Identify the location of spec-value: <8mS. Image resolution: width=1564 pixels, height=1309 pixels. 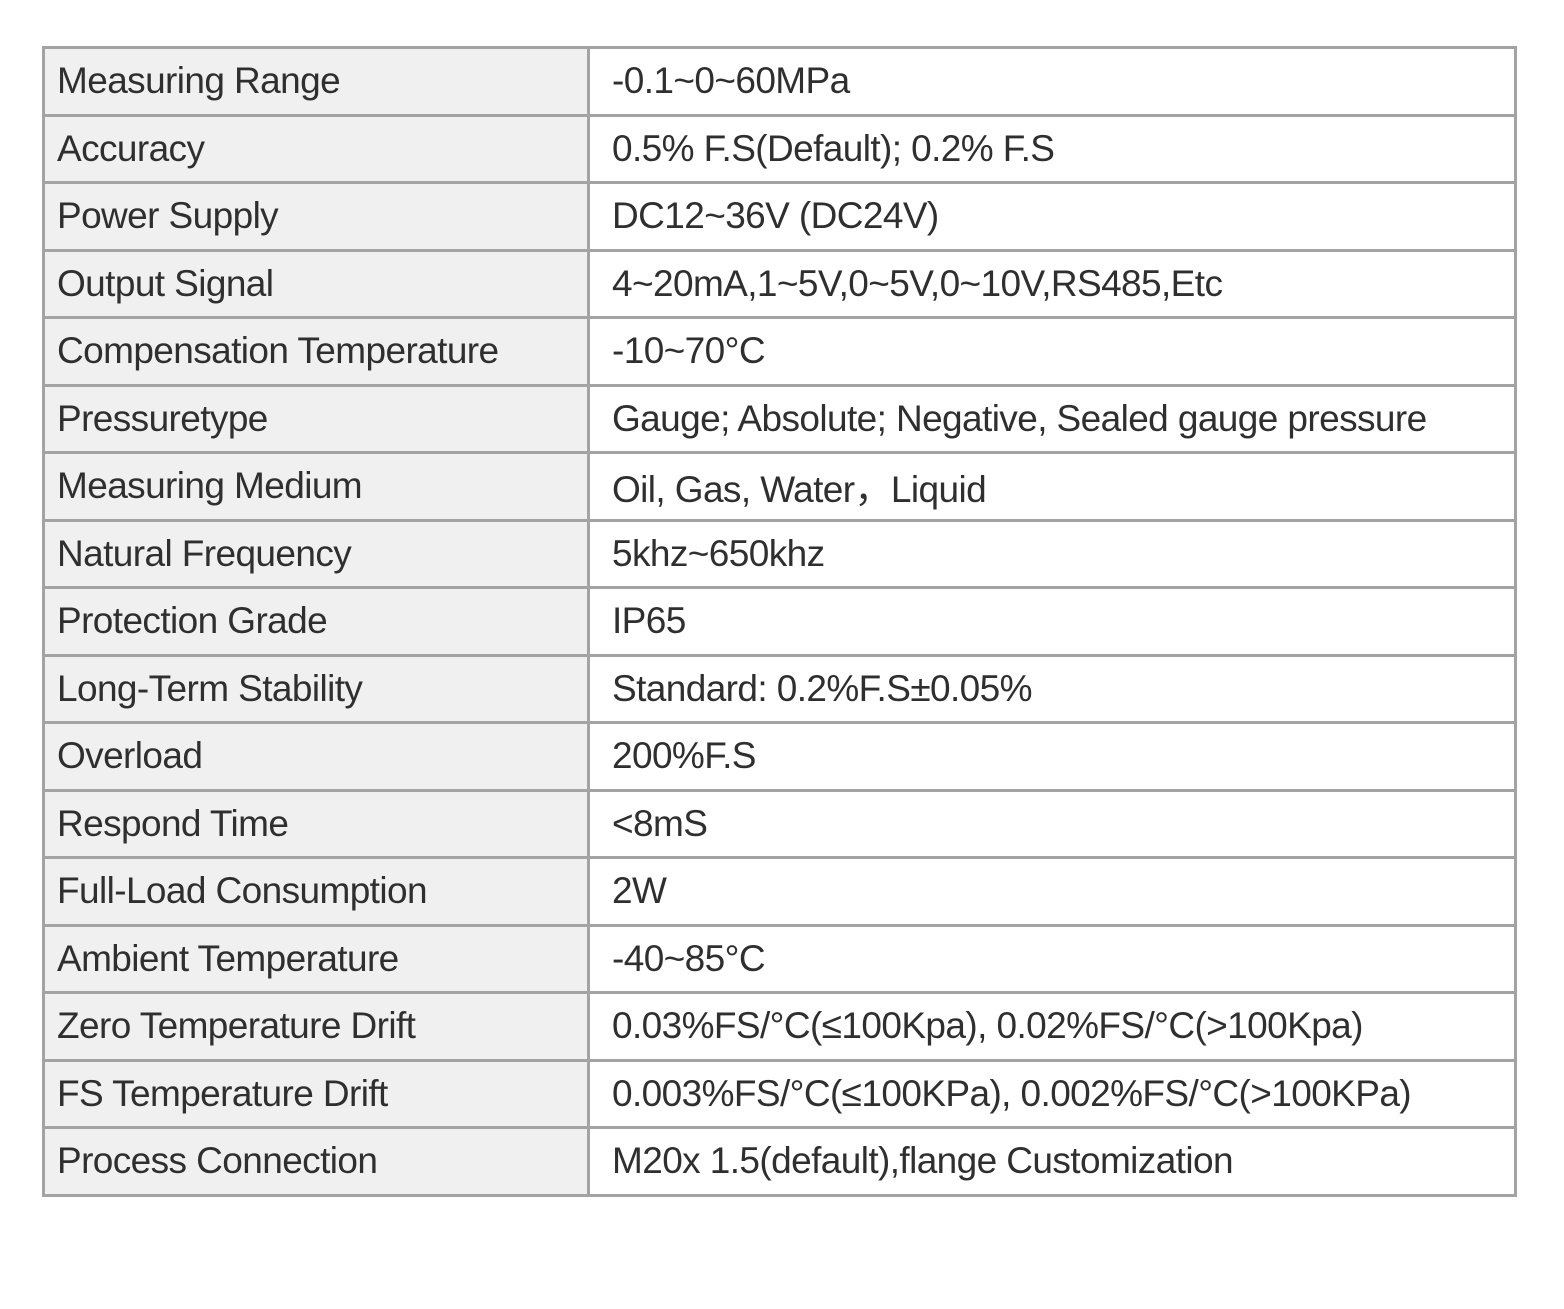
(1052, 823).